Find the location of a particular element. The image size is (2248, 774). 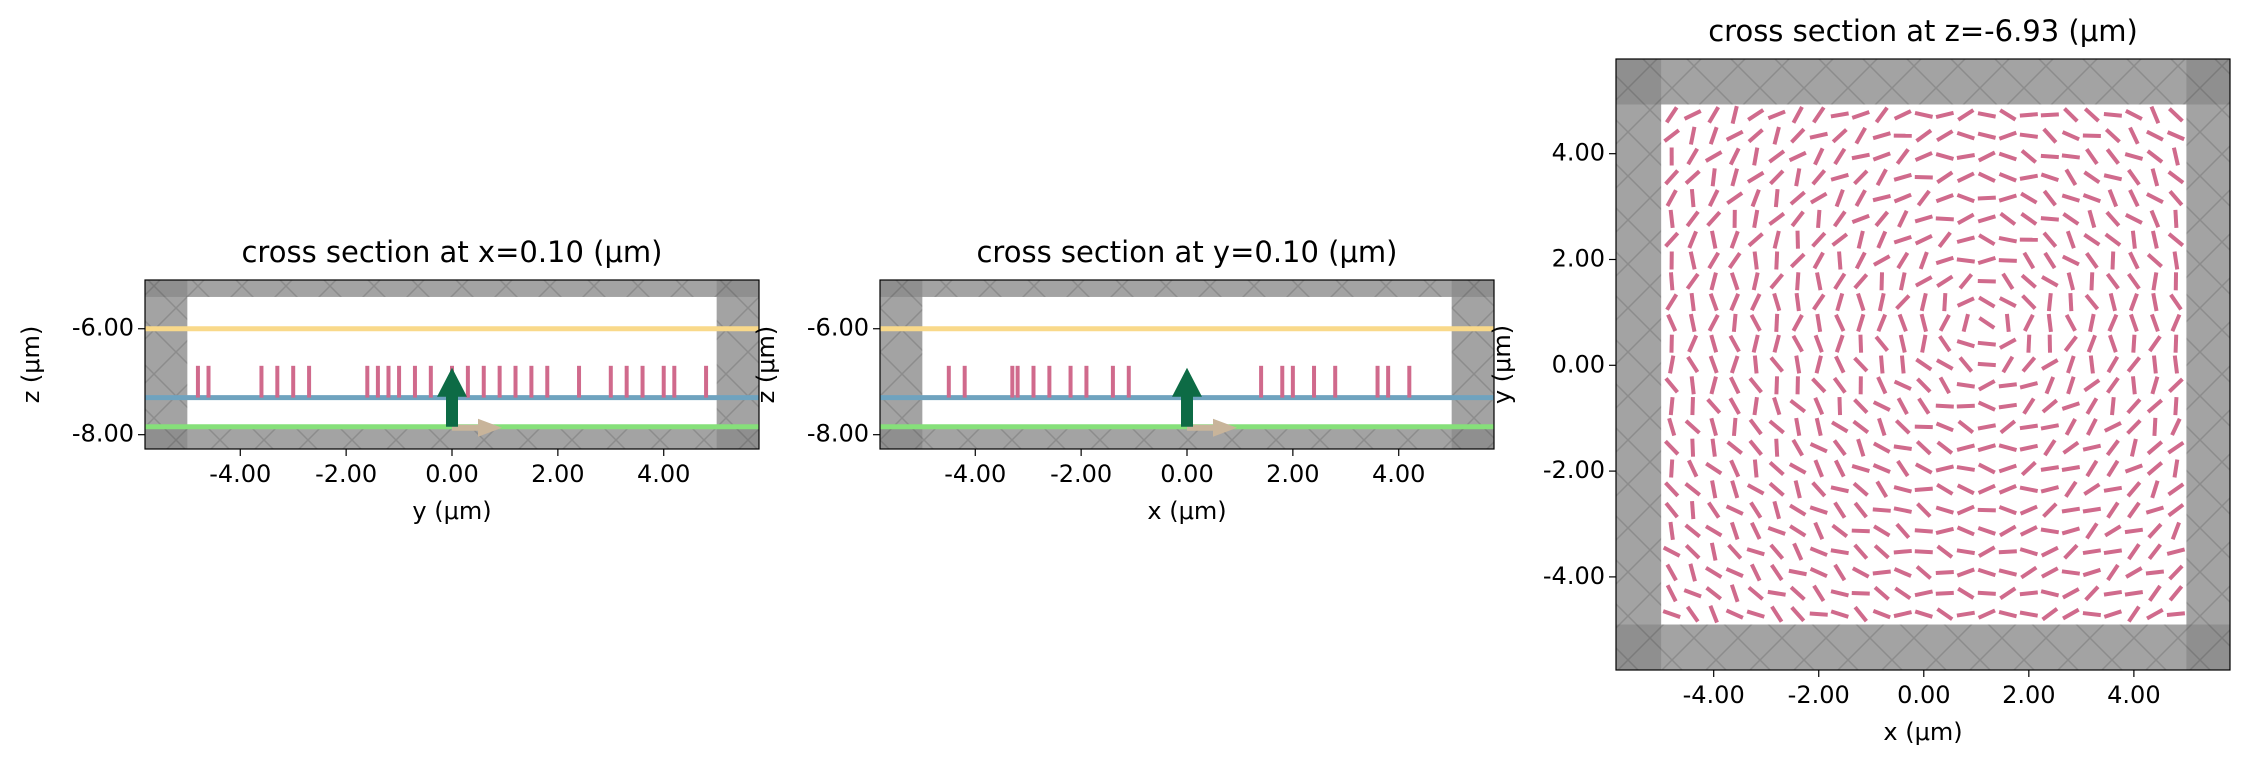

axes-title: cross section at y=0.10 (μm) is located at coordinates (1186, 252).